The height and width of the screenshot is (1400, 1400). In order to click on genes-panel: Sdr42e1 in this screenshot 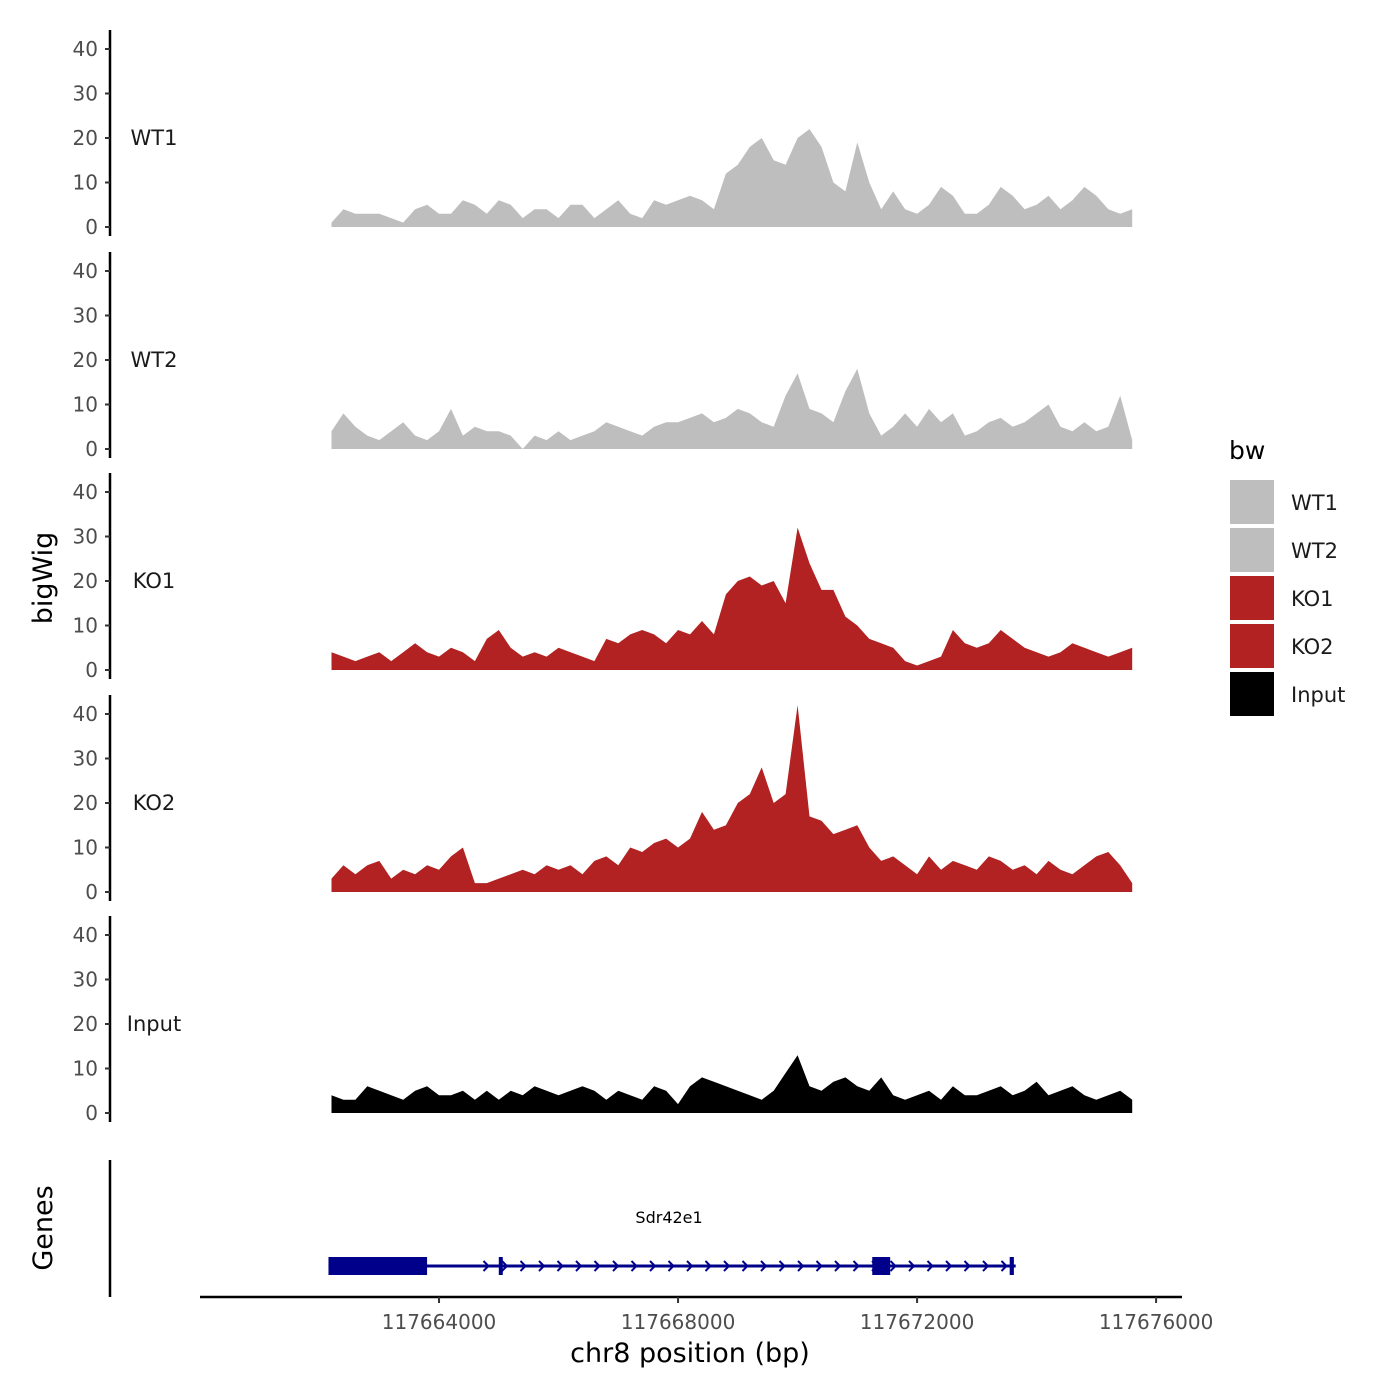, I will do `click(562, 1228)`.